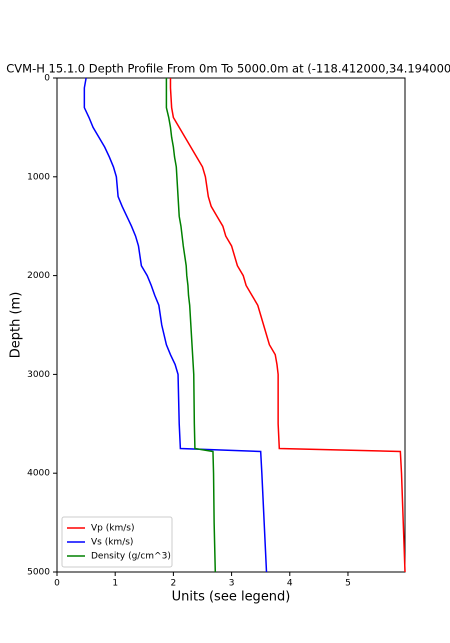 The image size is (450, 643). What do you see at coordinates (290, 584) in the screenshot?
I see `x-tick-label: 4` at bounding box center [290, 584].